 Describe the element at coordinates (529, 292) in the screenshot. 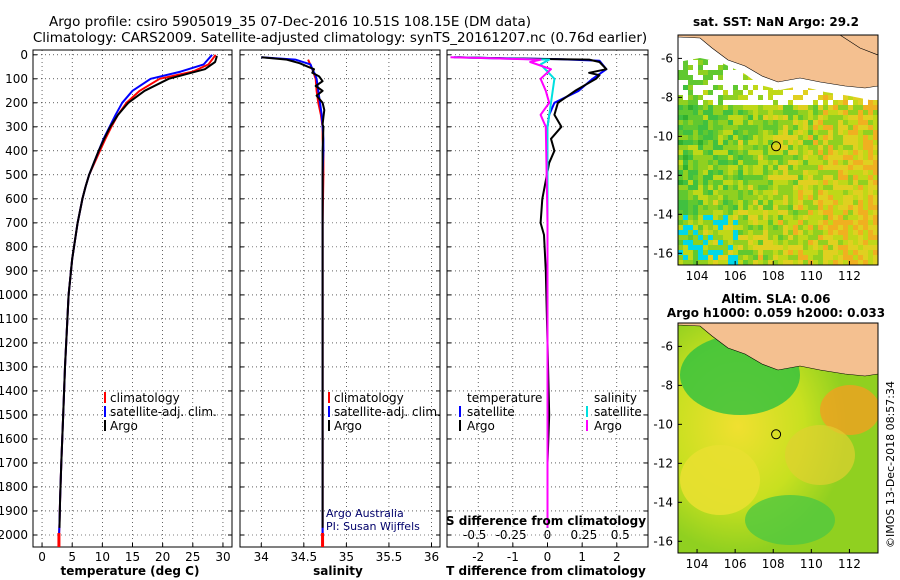

I see `difference-lines` at that location.